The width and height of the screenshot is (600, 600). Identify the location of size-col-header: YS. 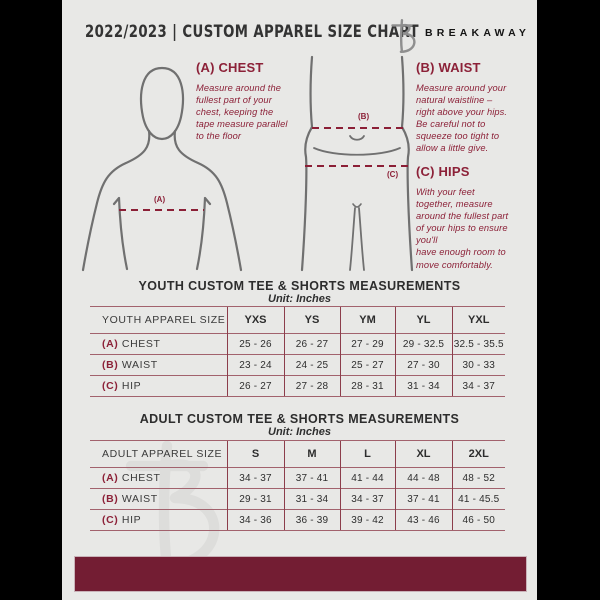
(311, 320).